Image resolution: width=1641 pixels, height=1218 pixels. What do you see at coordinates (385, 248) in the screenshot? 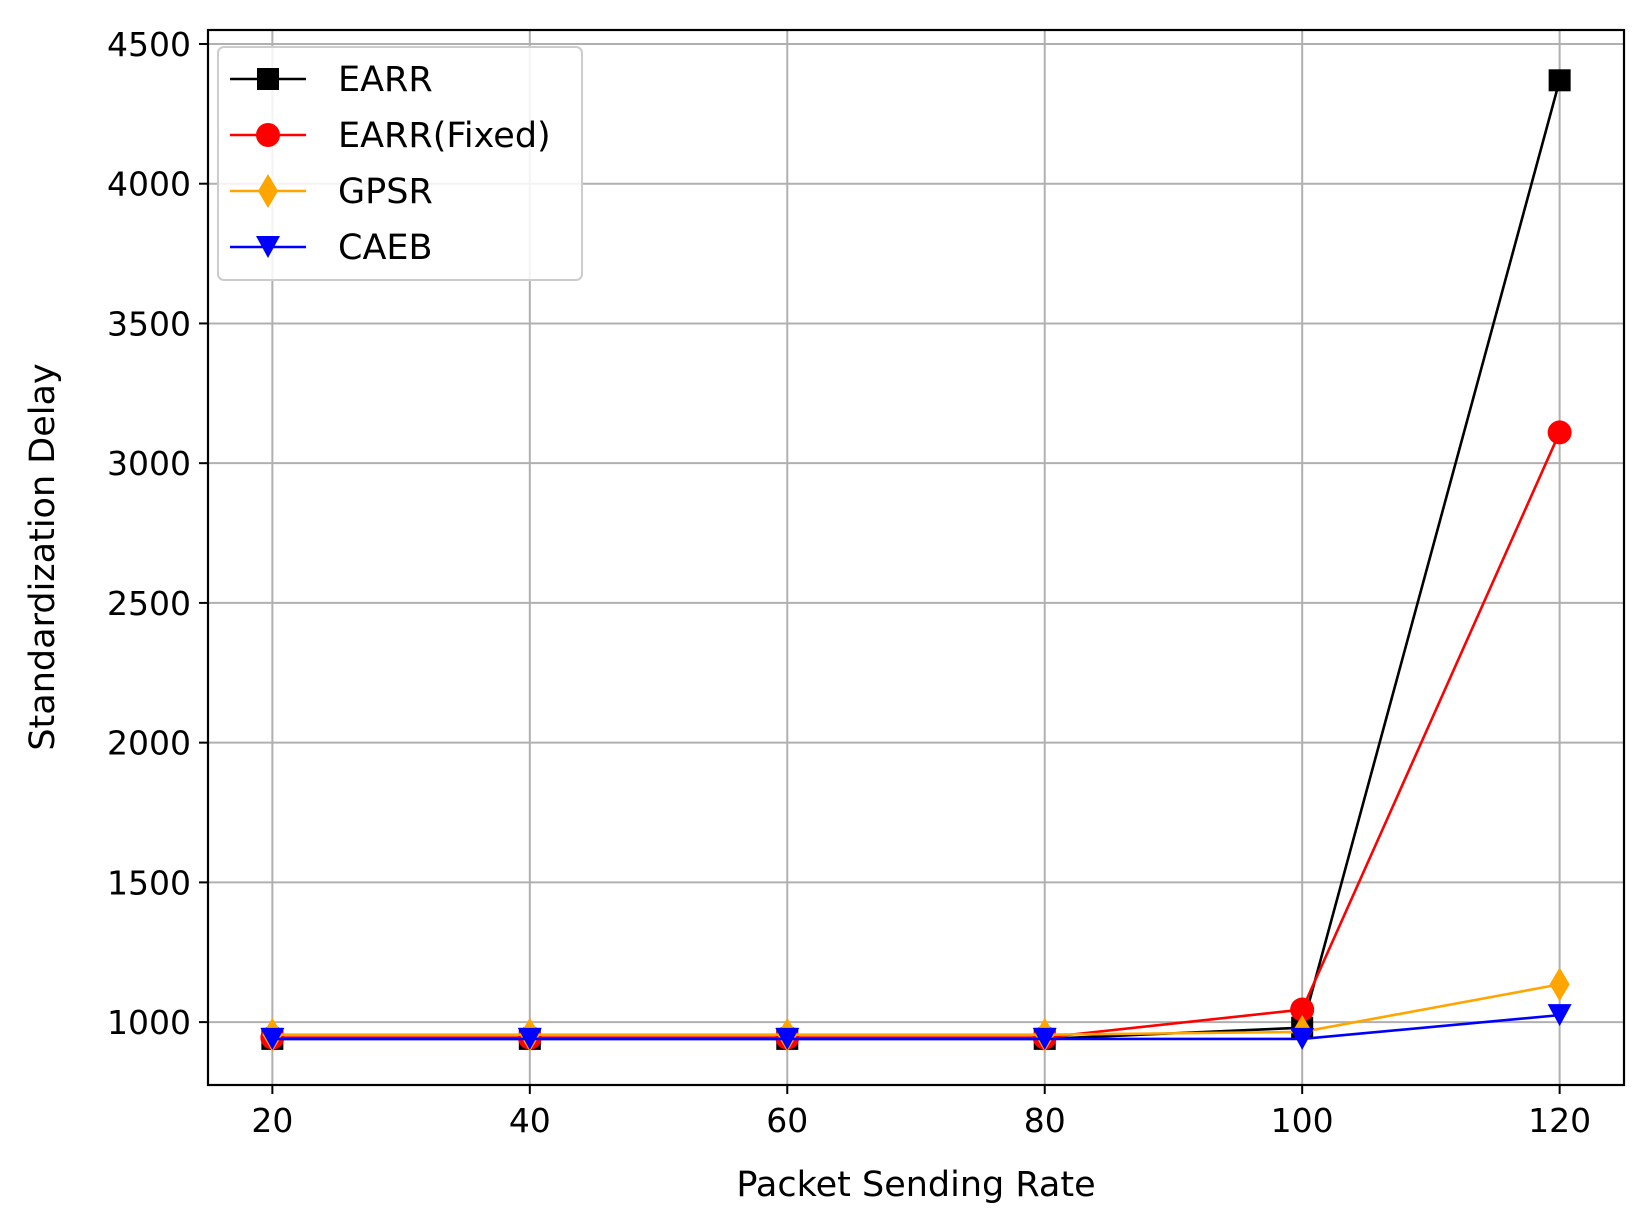
I see `legend-label: CAEB` at bounding box center [385, 248].